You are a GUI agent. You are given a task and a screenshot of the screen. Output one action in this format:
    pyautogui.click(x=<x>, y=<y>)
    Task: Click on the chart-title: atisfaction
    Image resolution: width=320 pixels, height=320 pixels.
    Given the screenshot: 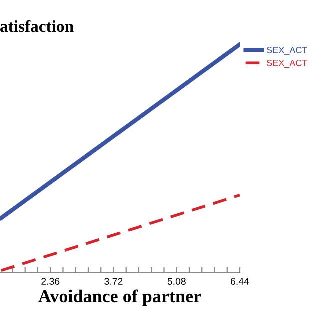 What is the action you would take?
    pyautogui.click(x=37, y=26)
    